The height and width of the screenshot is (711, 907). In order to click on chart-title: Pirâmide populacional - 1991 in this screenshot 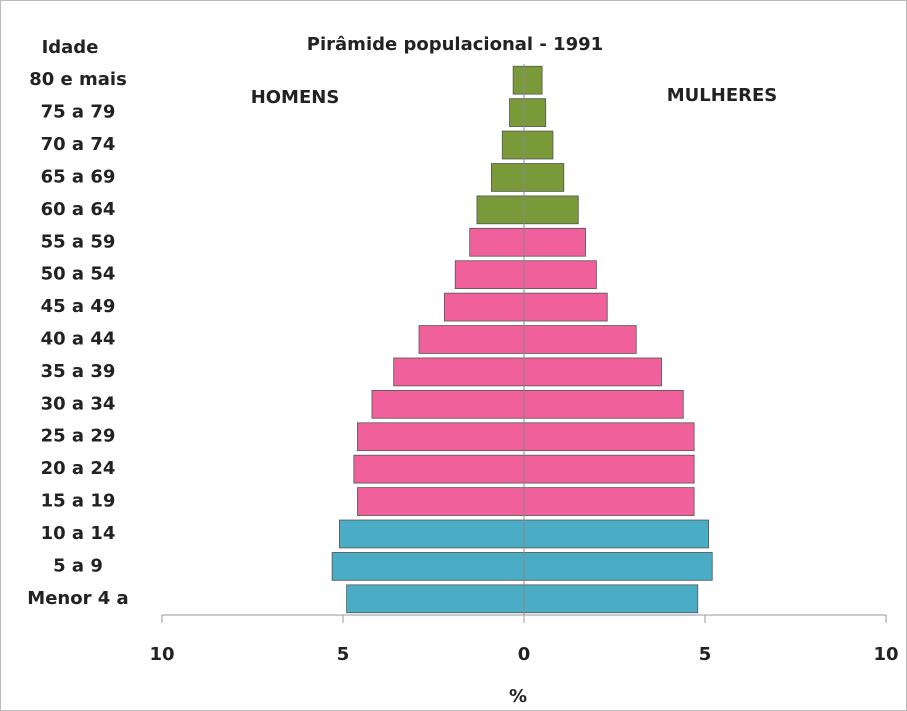, I will do `click(455, 44)`.